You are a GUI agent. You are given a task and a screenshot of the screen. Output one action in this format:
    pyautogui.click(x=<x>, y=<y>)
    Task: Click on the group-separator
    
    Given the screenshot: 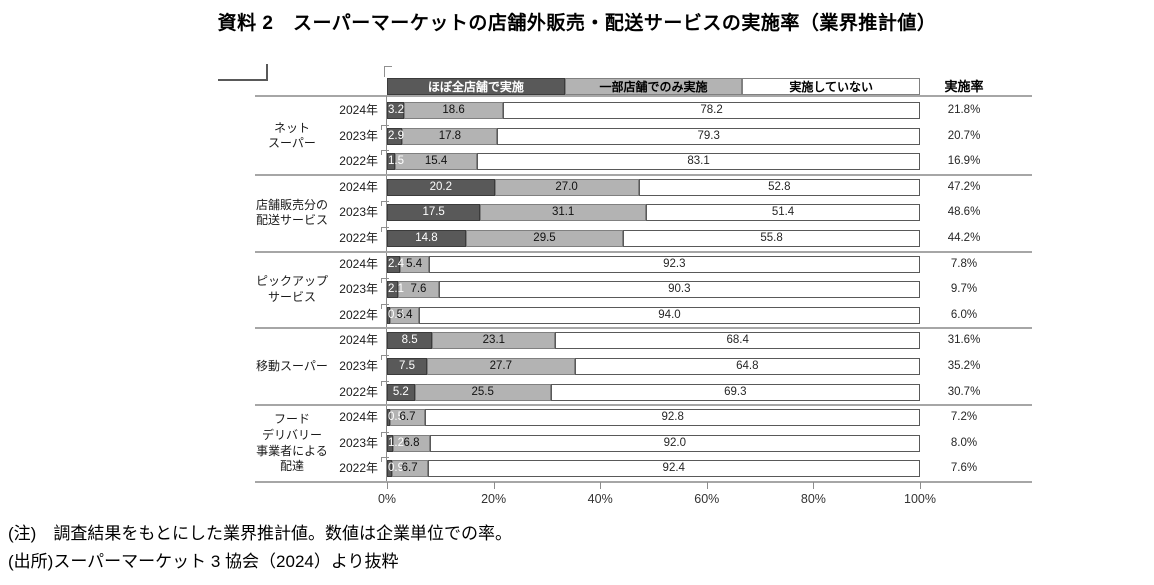 What is the action you would take?
    pyautogui.click(x=643, y=405)
    